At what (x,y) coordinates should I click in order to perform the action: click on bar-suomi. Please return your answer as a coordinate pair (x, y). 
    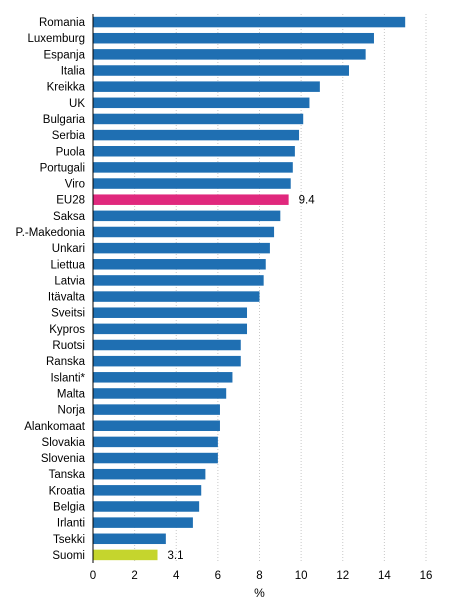
    Looking at the image, I should click on (125, 555).